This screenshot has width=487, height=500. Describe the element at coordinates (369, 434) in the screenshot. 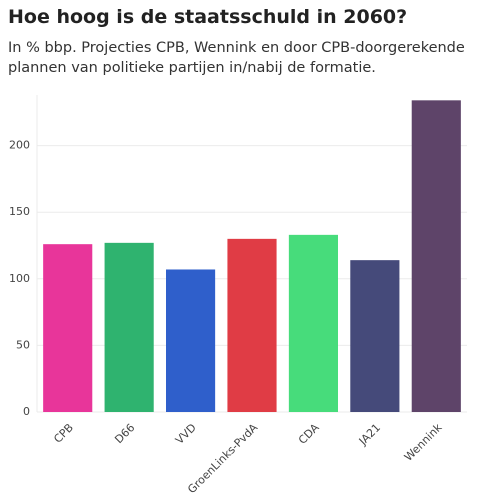

I see `x-tick-label: JA21` at that location.